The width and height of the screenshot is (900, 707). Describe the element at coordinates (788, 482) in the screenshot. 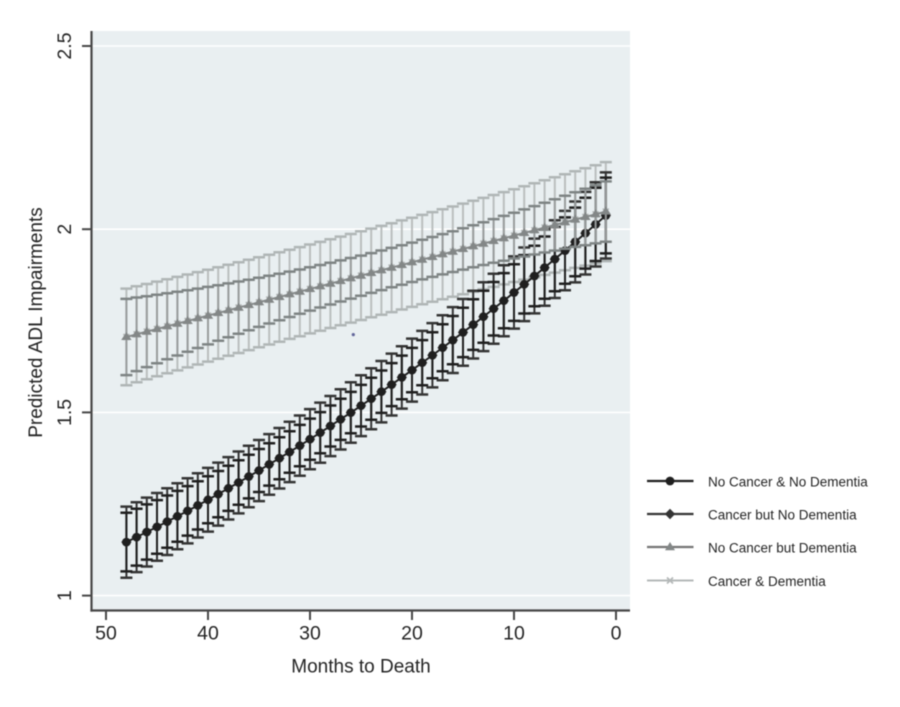

I see `svg-text: No Cancer & No Dementia` at that location.